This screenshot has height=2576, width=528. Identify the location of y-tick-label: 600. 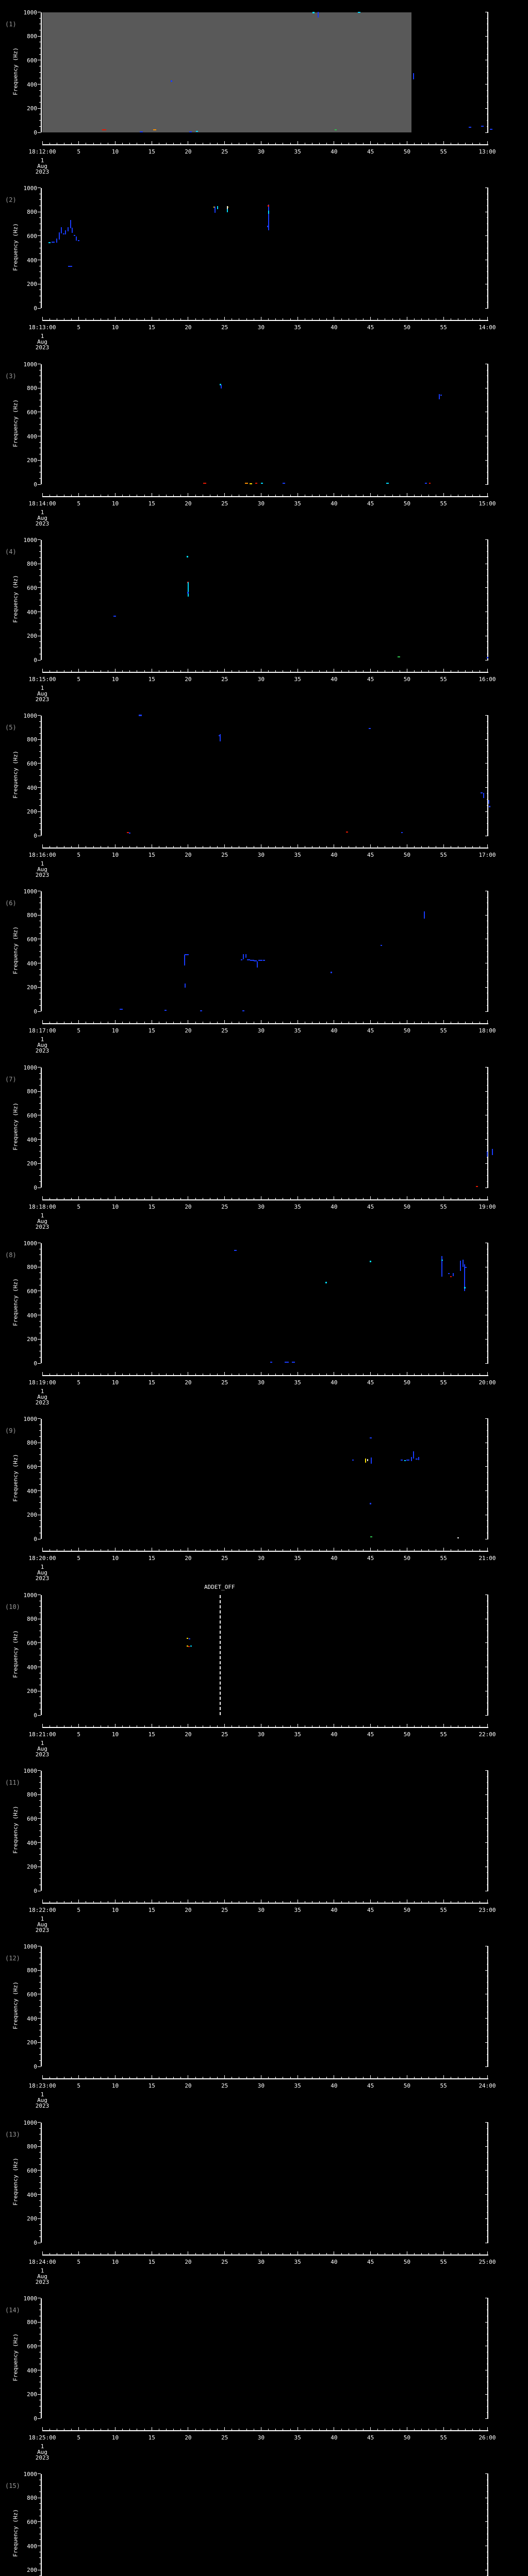
(32, 1994).